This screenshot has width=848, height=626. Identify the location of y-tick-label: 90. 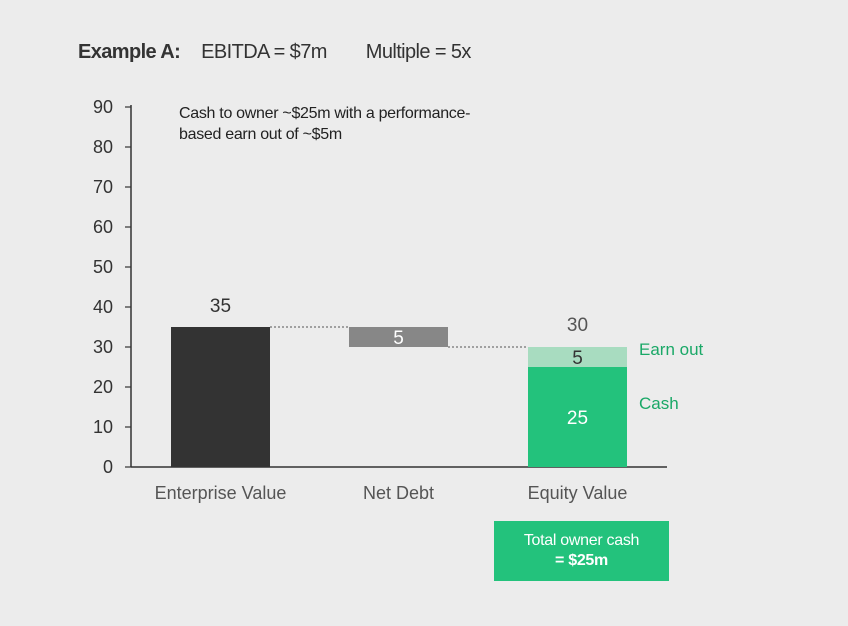
(103, 107).